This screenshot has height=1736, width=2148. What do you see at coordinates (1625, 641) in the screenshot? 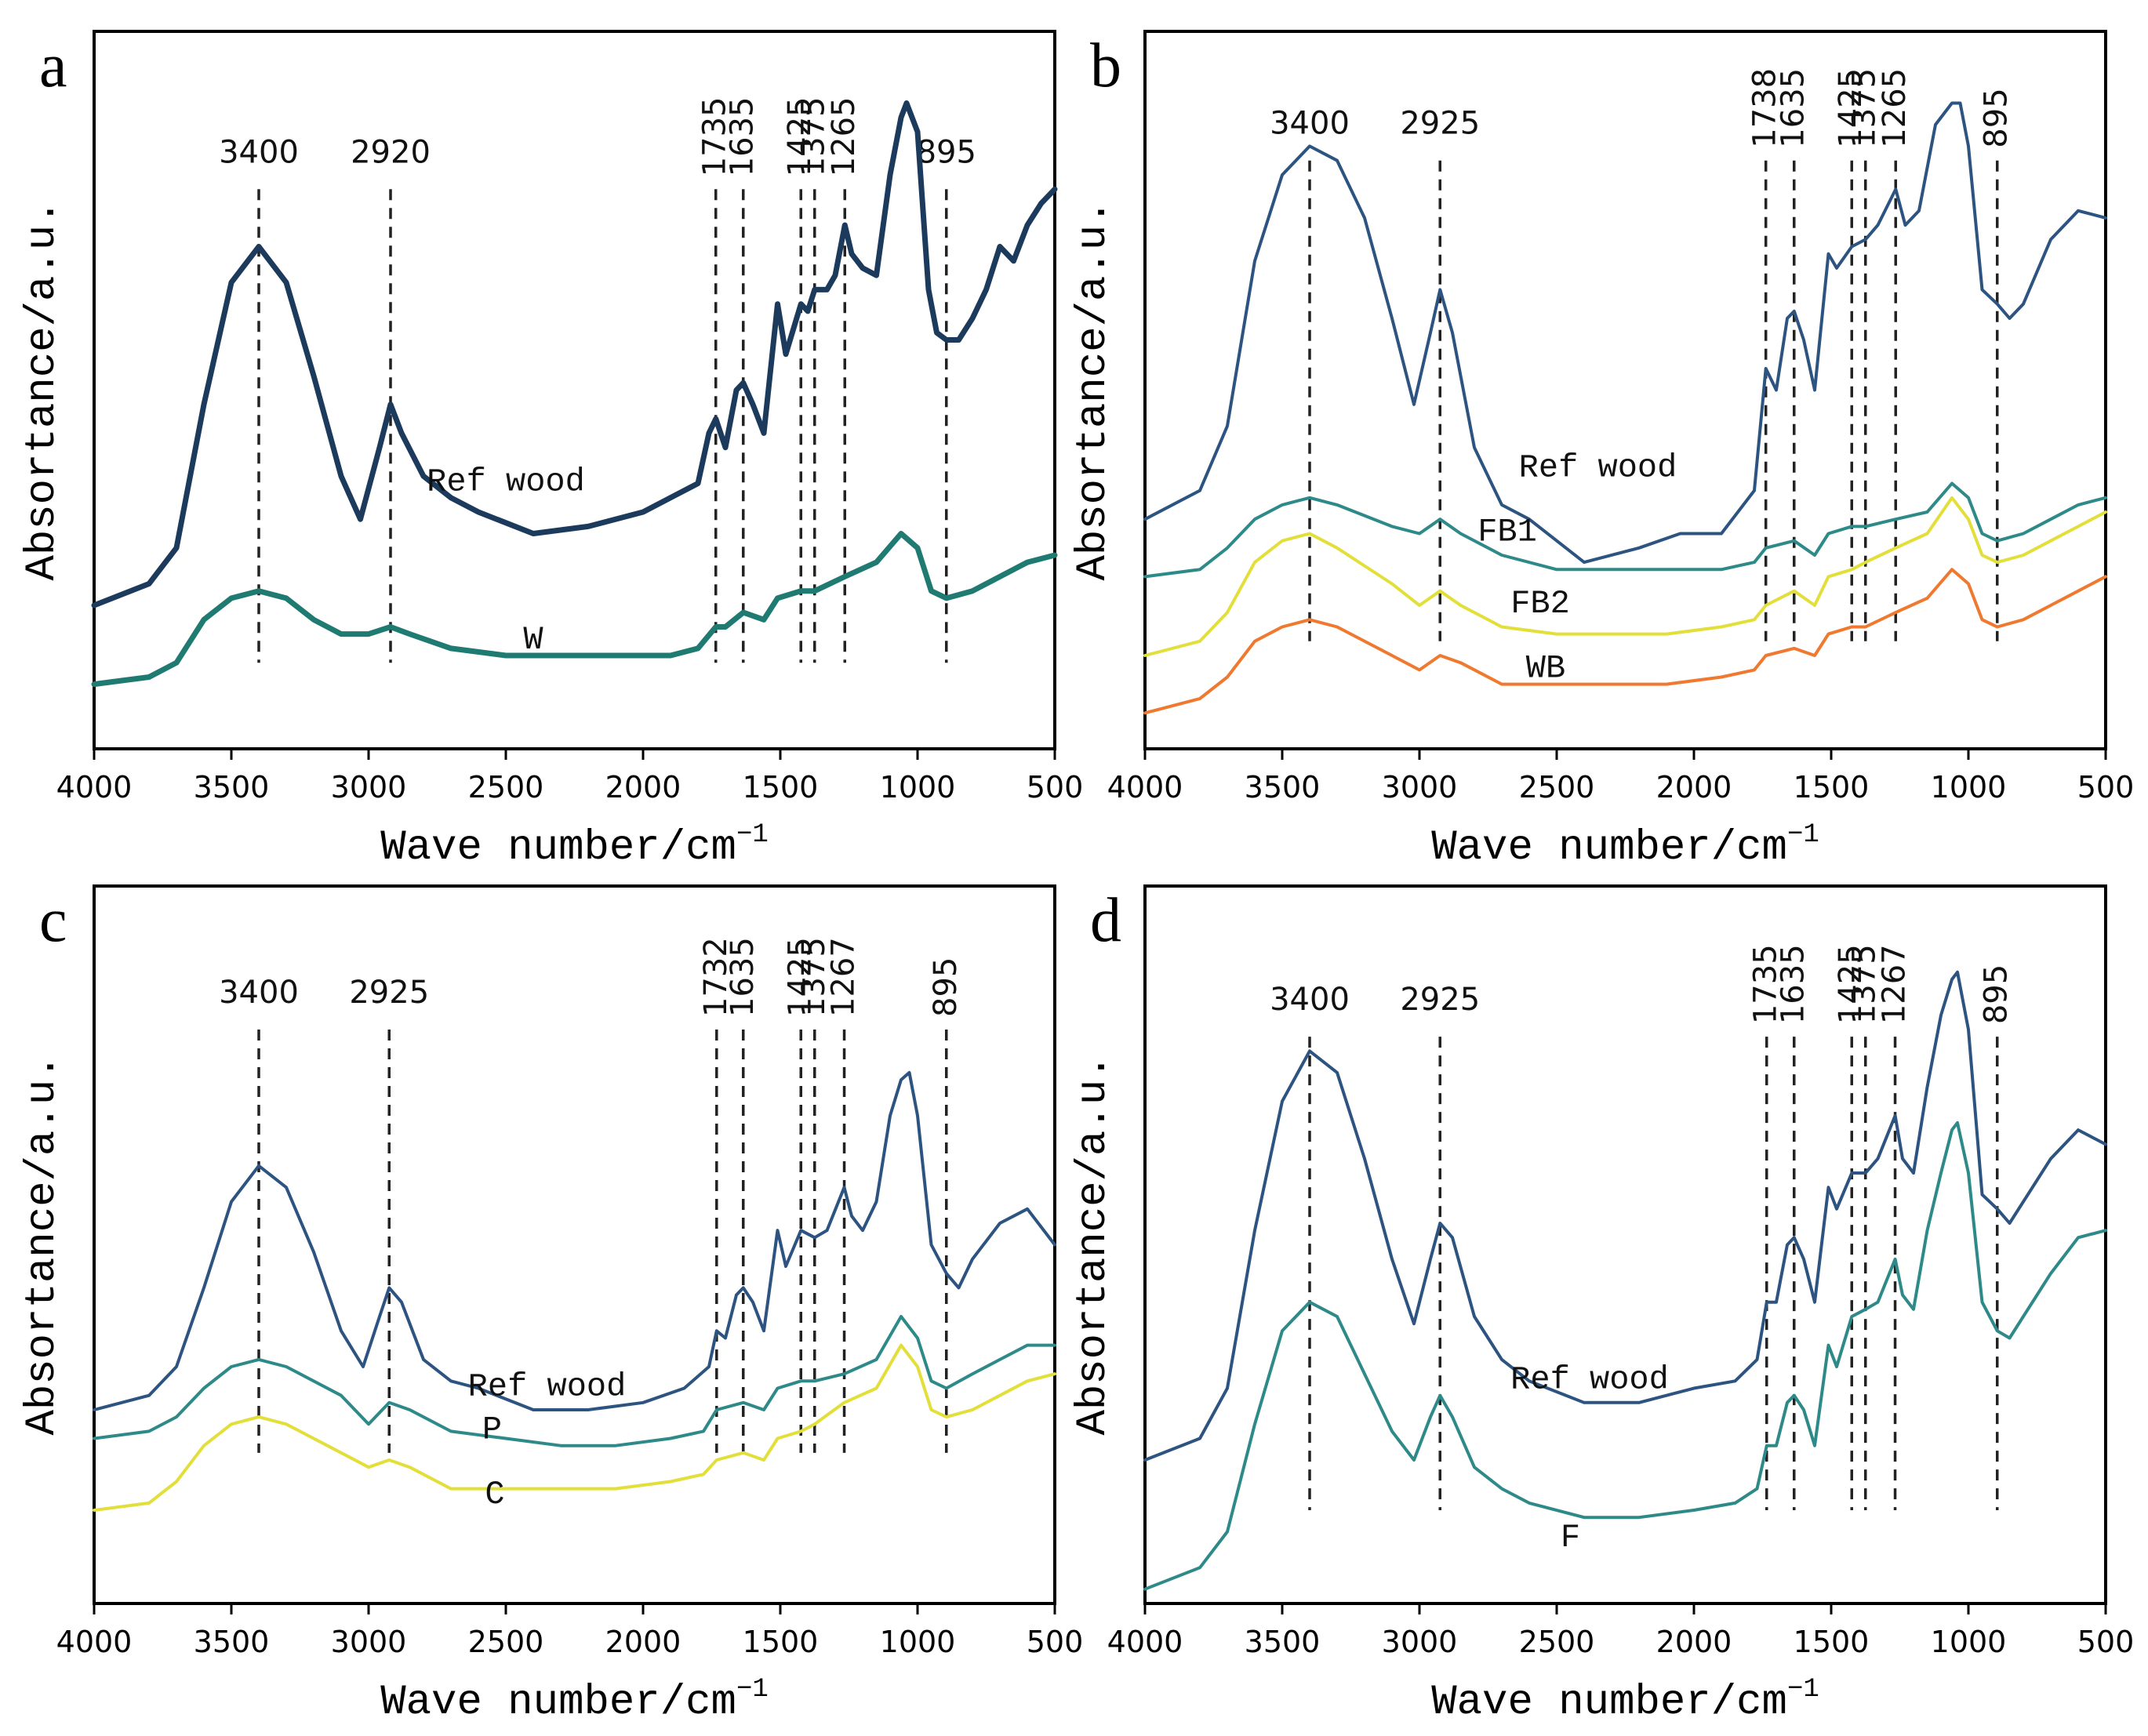
I see `spectrum-wb` at bounding box center [1625, 641].